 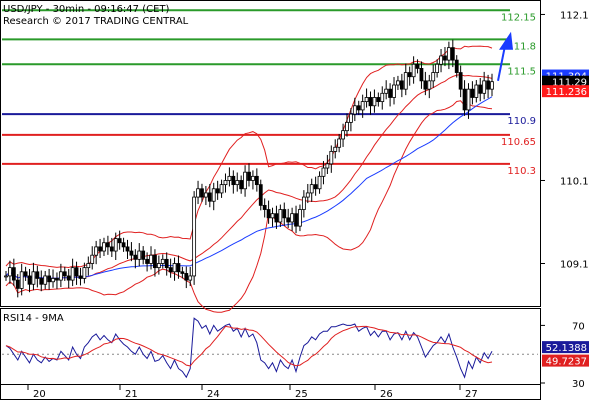 I want to click on rsi-value-label: 49.7237, so click(x=566, y=362).